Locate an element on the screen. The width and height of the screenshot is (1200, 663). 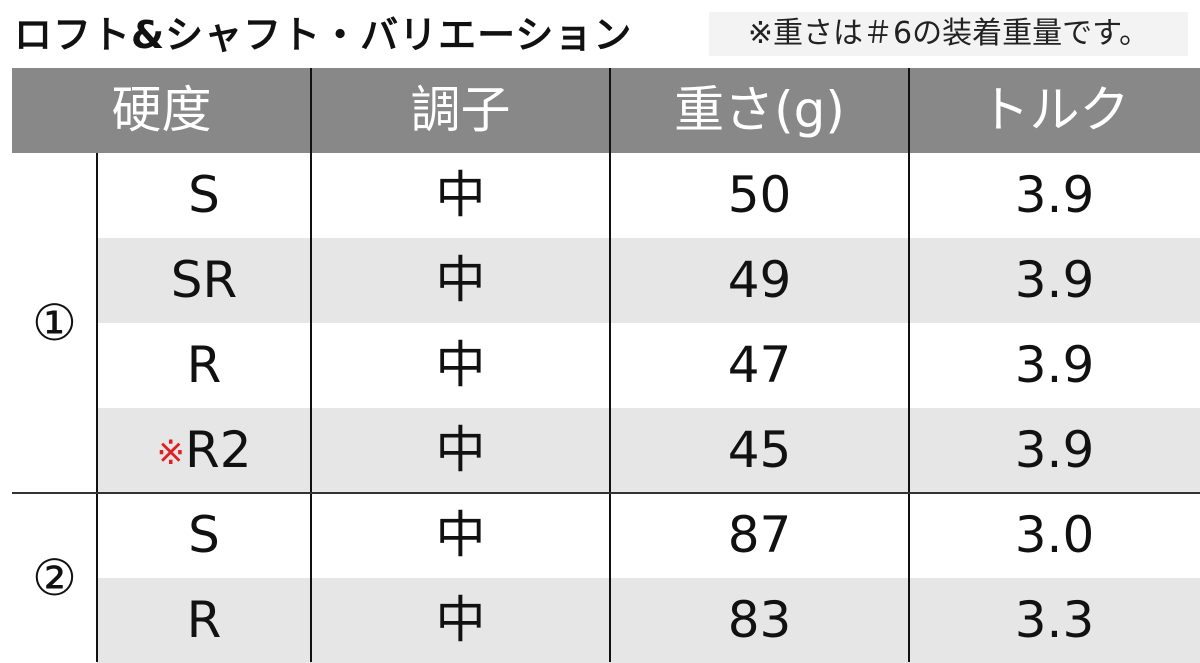
page-title: ロフト&シャフト・バリエーション is located at coordinates (323, 35).